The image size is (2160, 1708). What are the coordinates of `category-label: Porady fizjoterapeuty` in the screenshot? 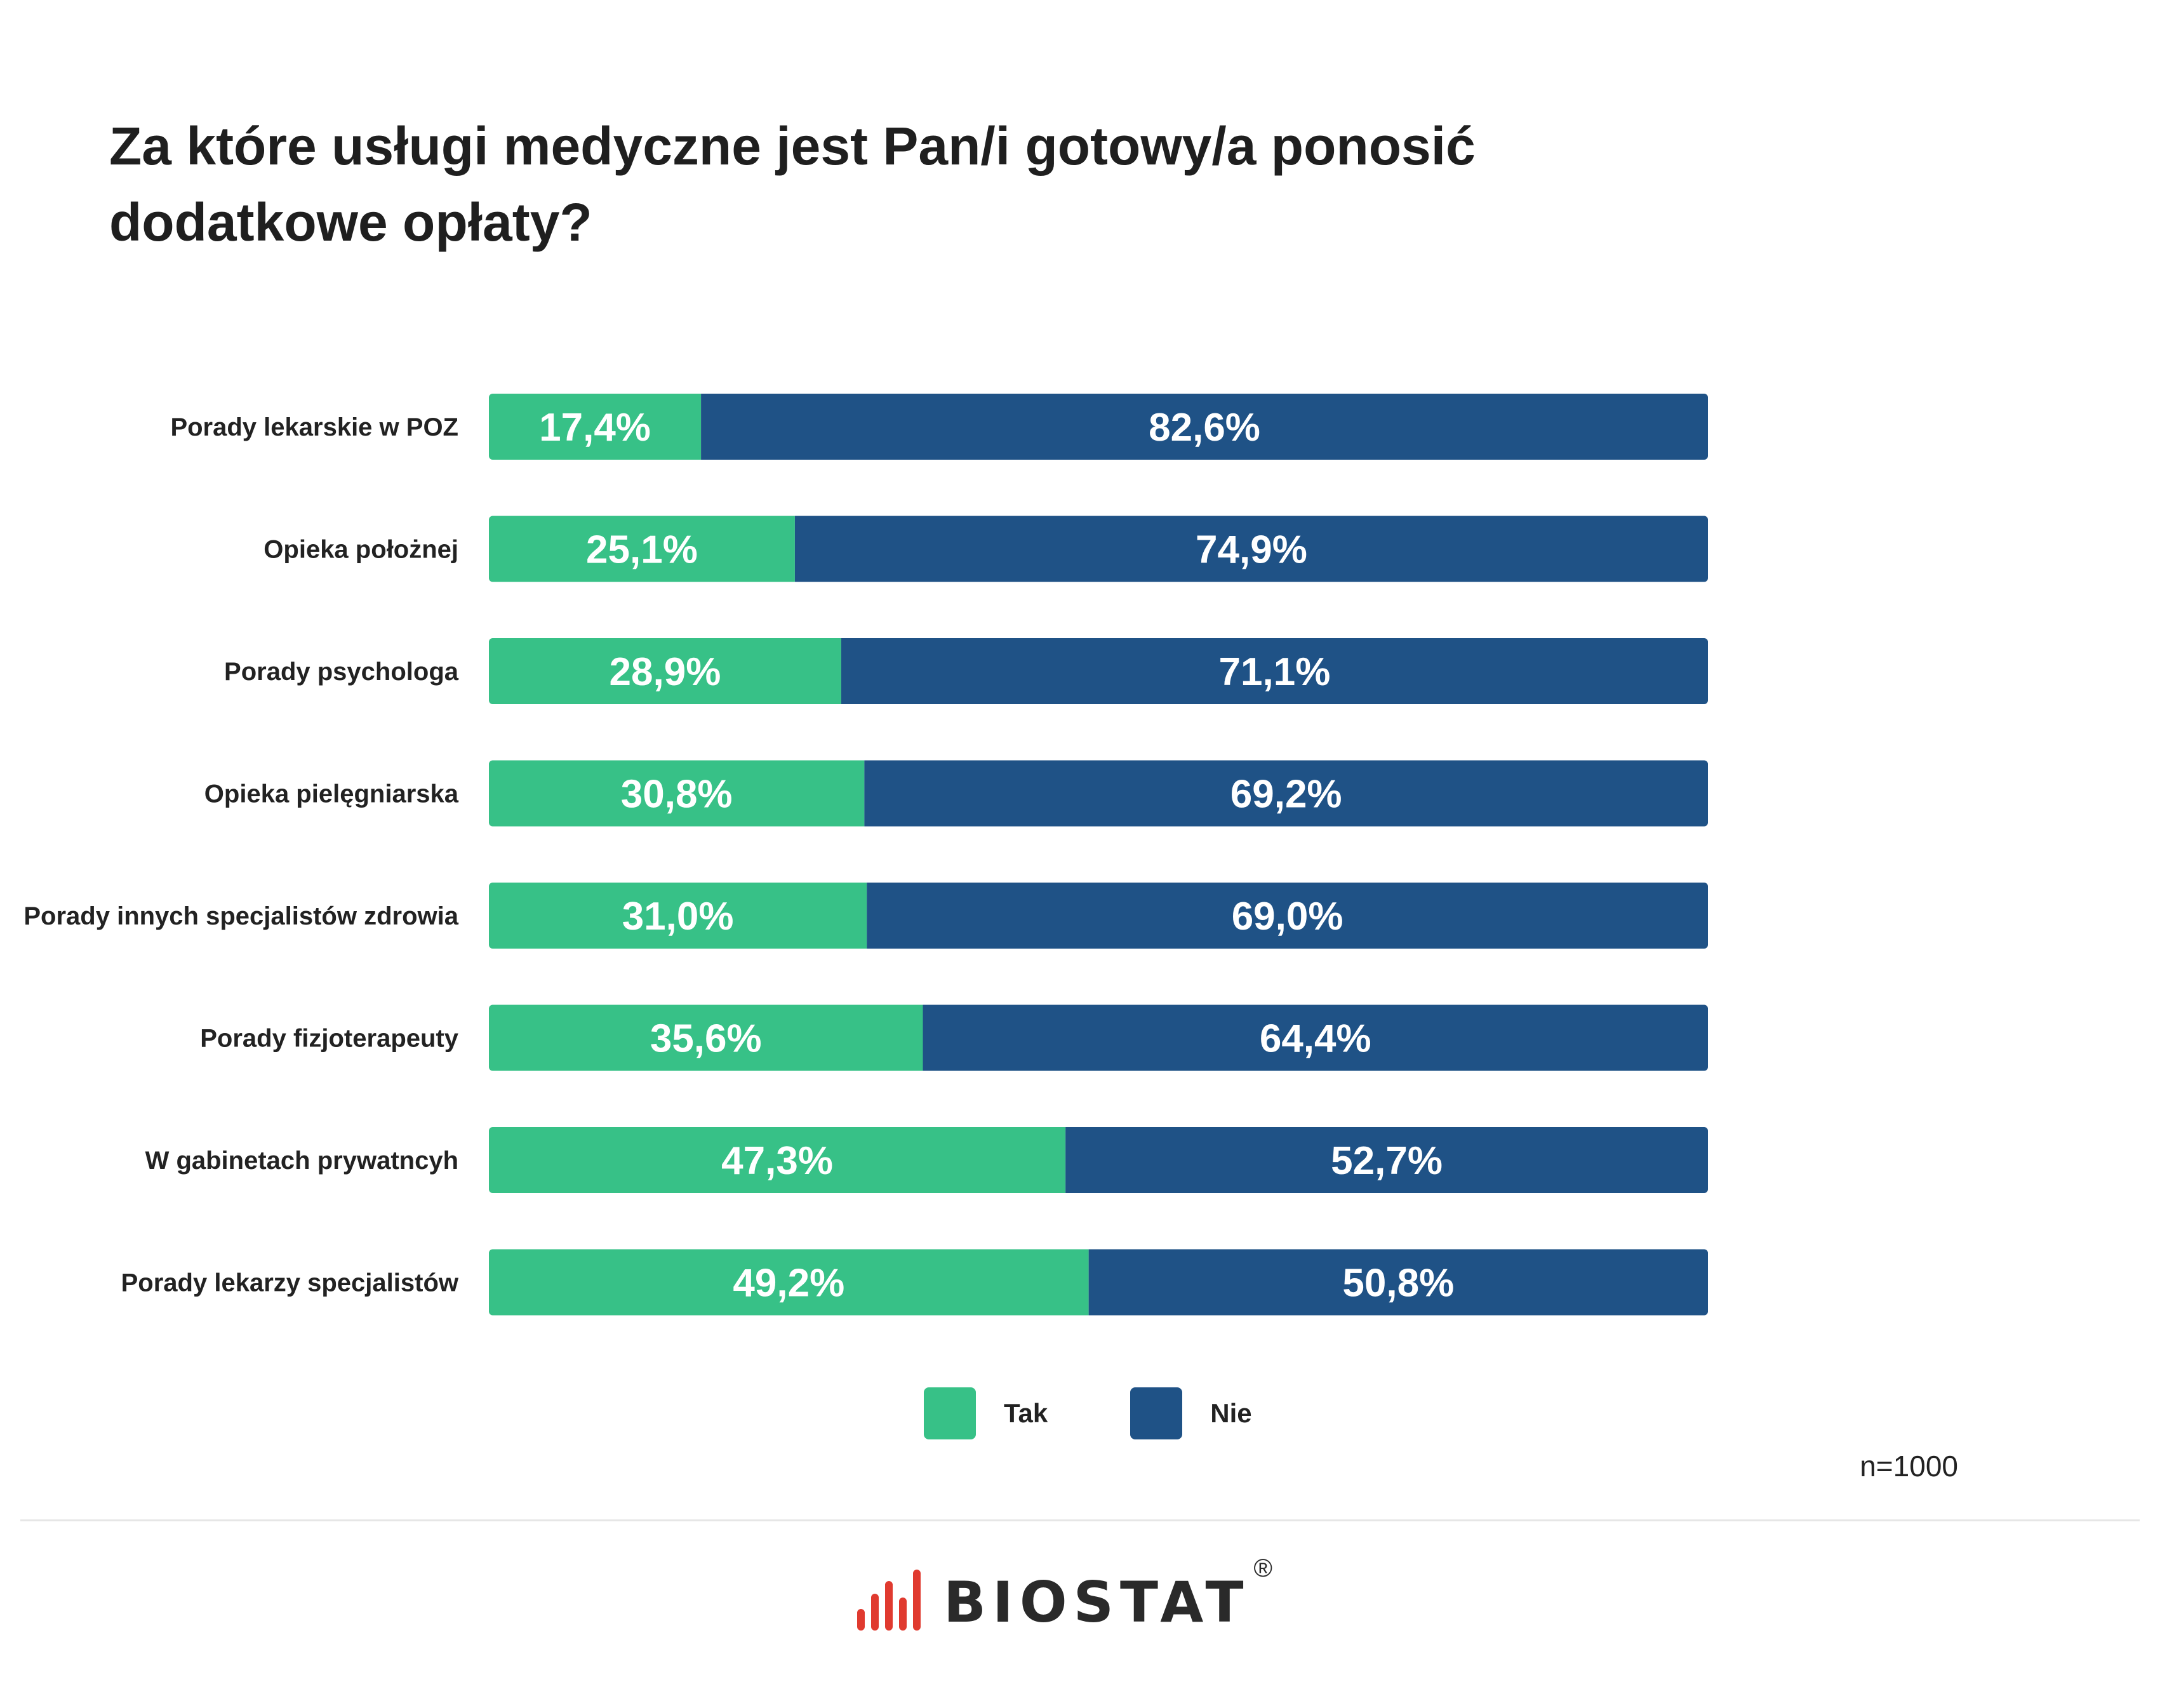 It's located at (329, 1039).